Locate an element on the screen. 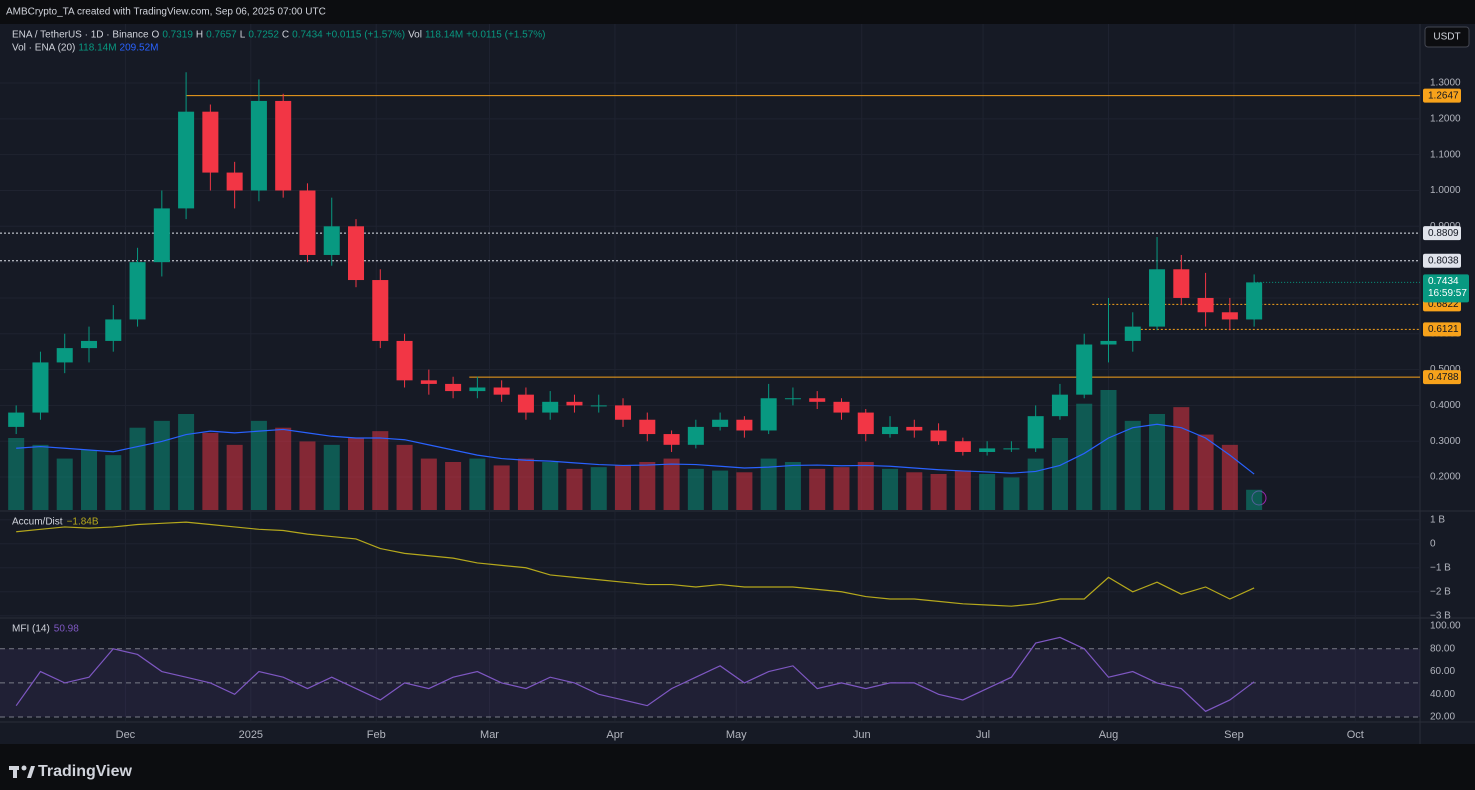  currency-button is located at coordinates (1447, 37).